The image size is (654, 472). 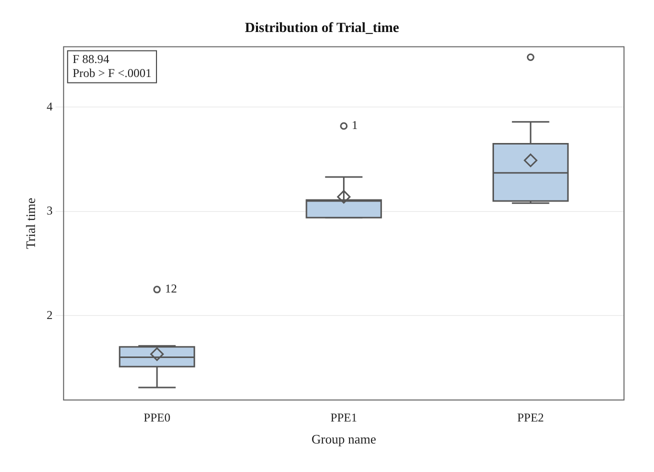 I want to click on y-tick-label: 4, so click(x=49, y=106).